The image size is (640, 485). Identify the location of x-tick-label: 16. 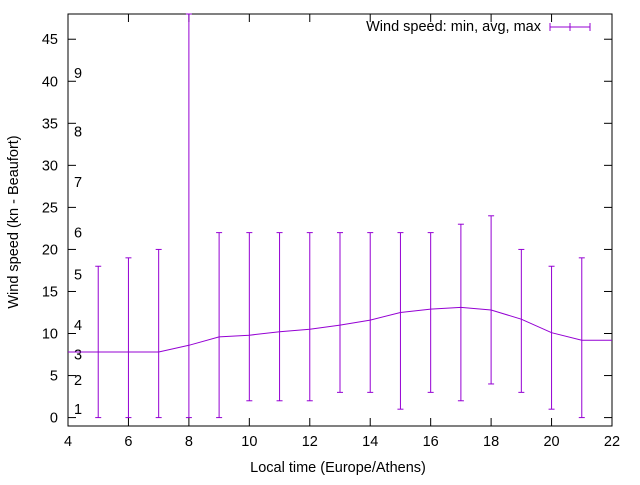
(431, 442).